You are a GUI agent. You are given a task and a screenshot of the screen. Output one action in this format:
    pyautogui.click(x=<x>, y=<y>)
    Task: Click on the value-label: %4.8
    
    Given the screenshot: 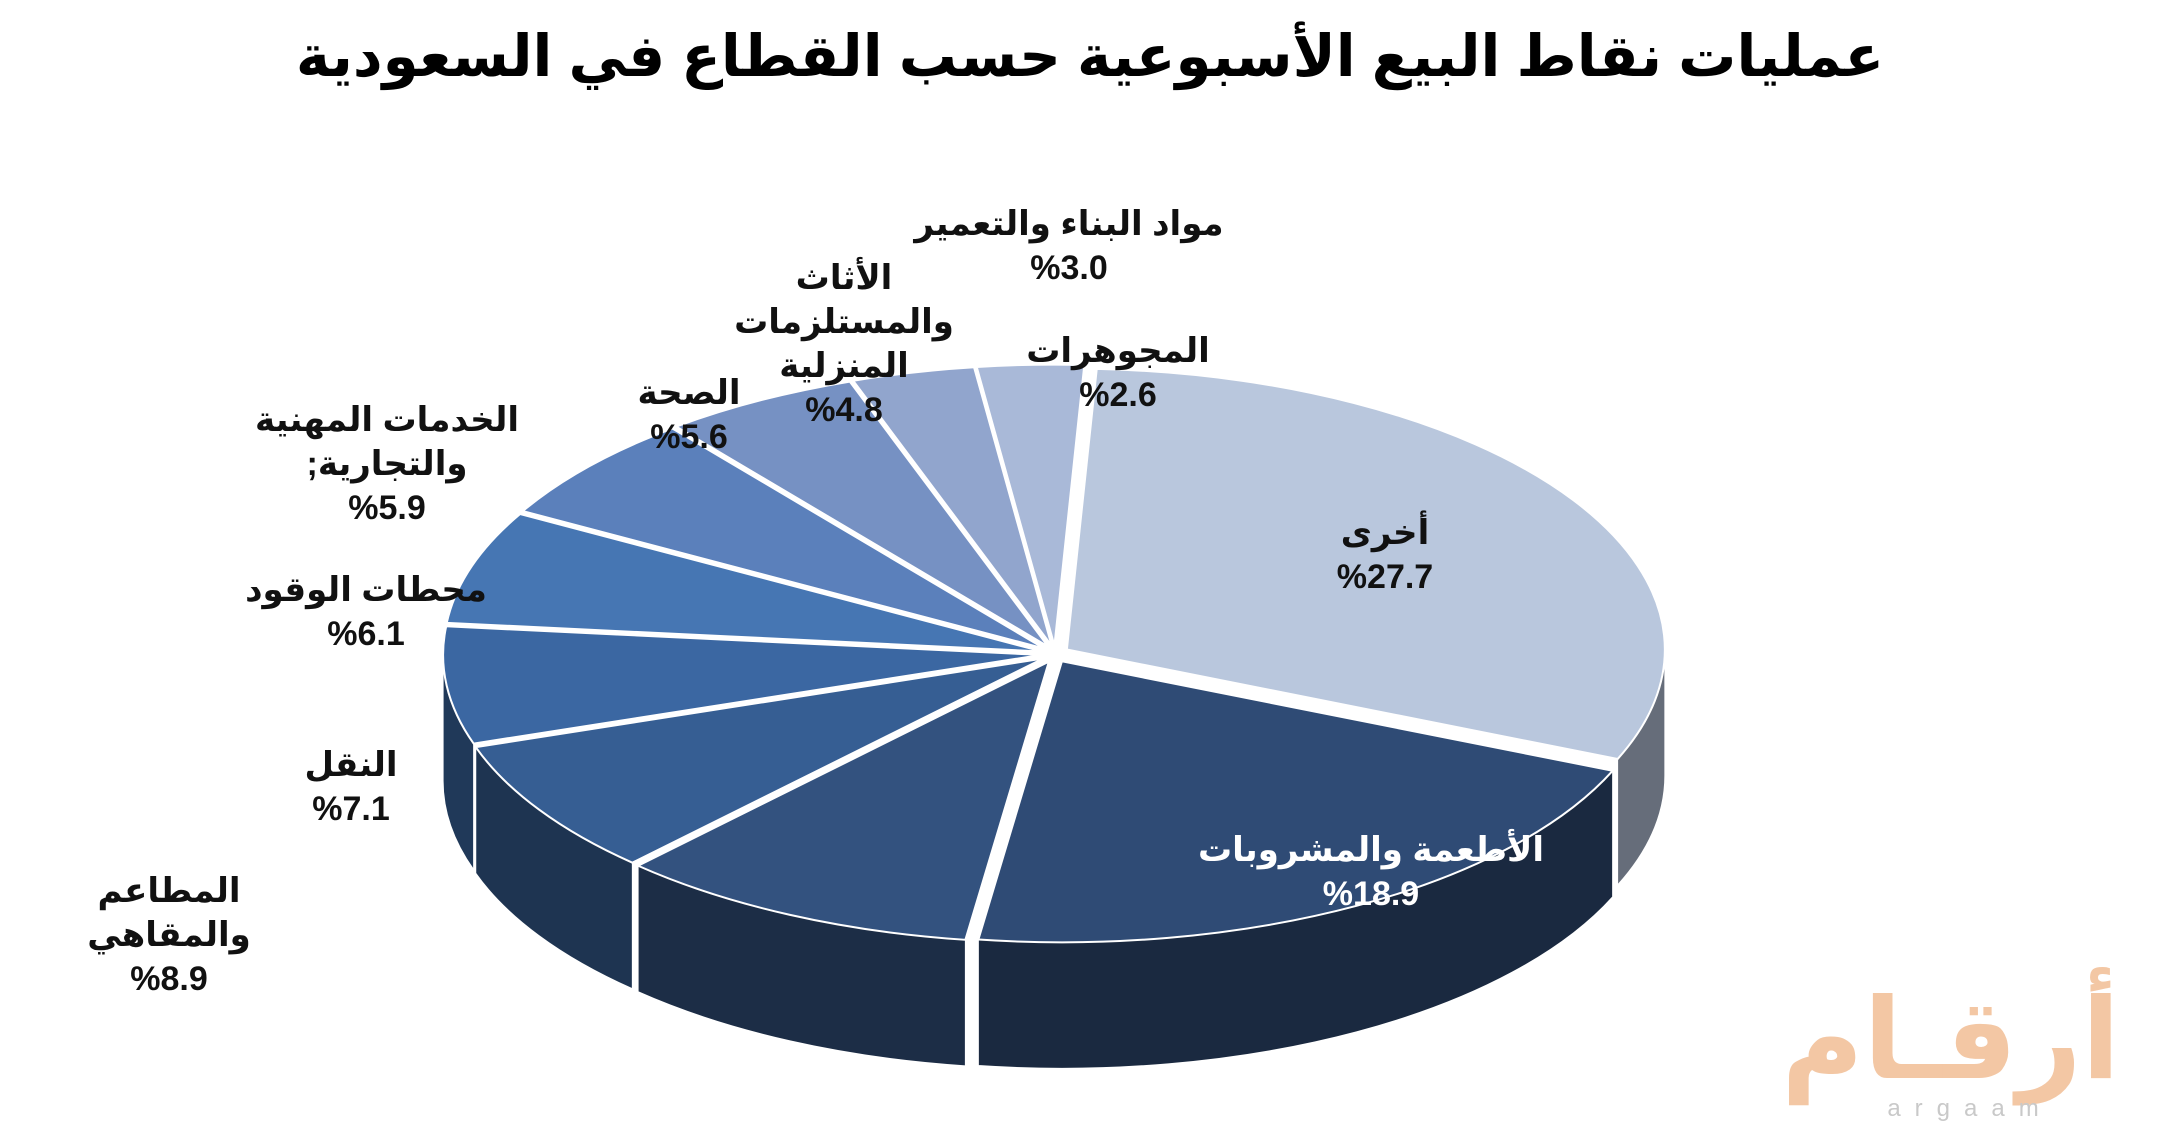 What is the action you would take?
    pyautogui.click(x=844, y=410)
    